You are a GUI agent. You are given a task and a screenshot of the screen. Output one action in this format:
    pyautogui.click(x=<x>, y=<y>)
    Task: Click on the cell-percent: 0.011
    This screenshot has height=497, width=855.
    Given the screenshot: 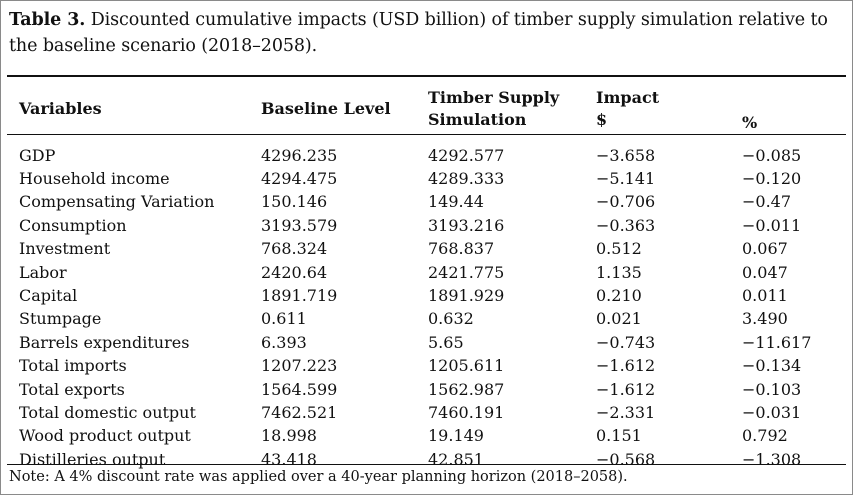 What is the action you would take?
    pyautogui.click(x=765, y=296)
    